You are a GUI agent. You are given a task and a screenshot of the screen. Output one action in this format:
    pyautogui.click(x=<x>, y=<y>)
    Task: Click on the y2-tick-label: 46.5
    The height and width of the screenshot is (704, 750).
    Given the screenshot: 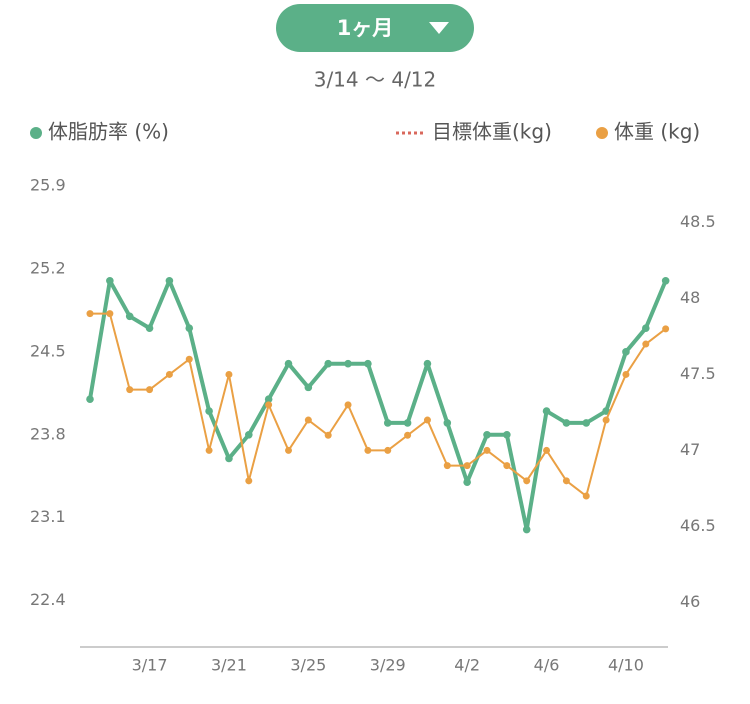 What is the action you would take?
    pyautogui.click(x=698, y=525)
    